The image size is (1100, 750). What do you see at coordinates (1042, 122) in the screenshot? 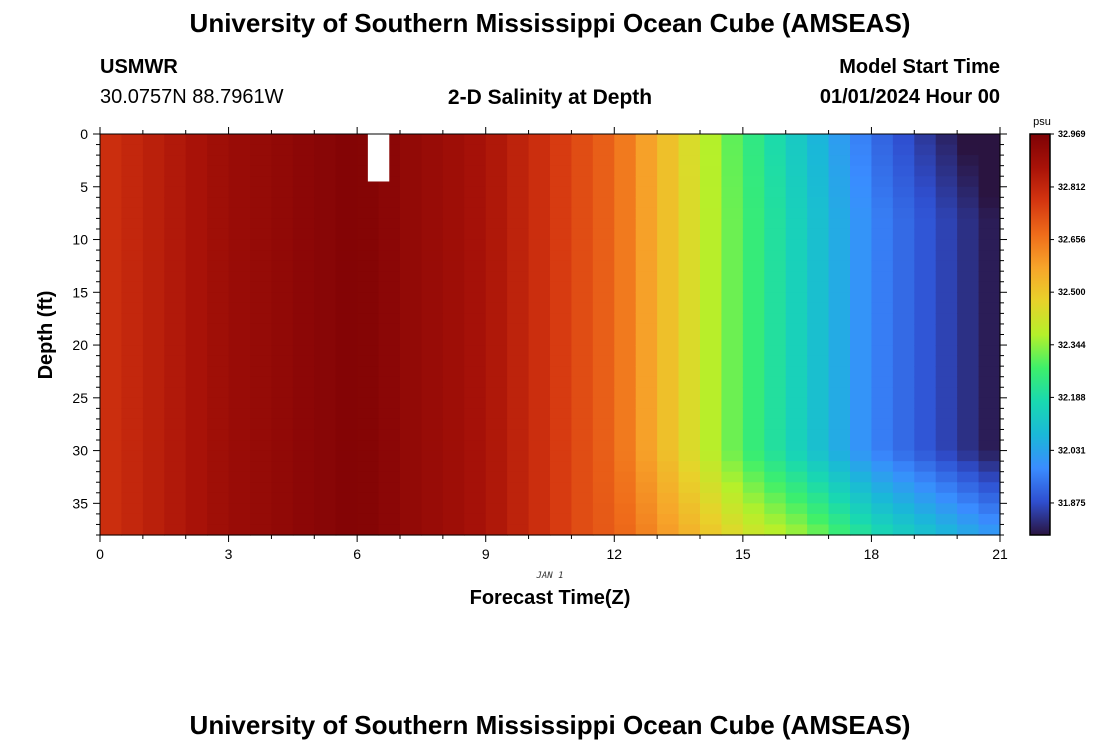
I see `colorbar-unit: psu` at bounding box center [1042, 122].